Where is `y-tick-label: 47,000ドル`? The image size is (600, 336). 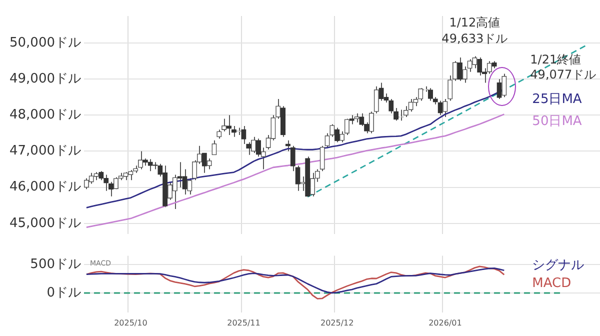
y-tick-label: 47,000ドル is located at coordinates (45, 151).